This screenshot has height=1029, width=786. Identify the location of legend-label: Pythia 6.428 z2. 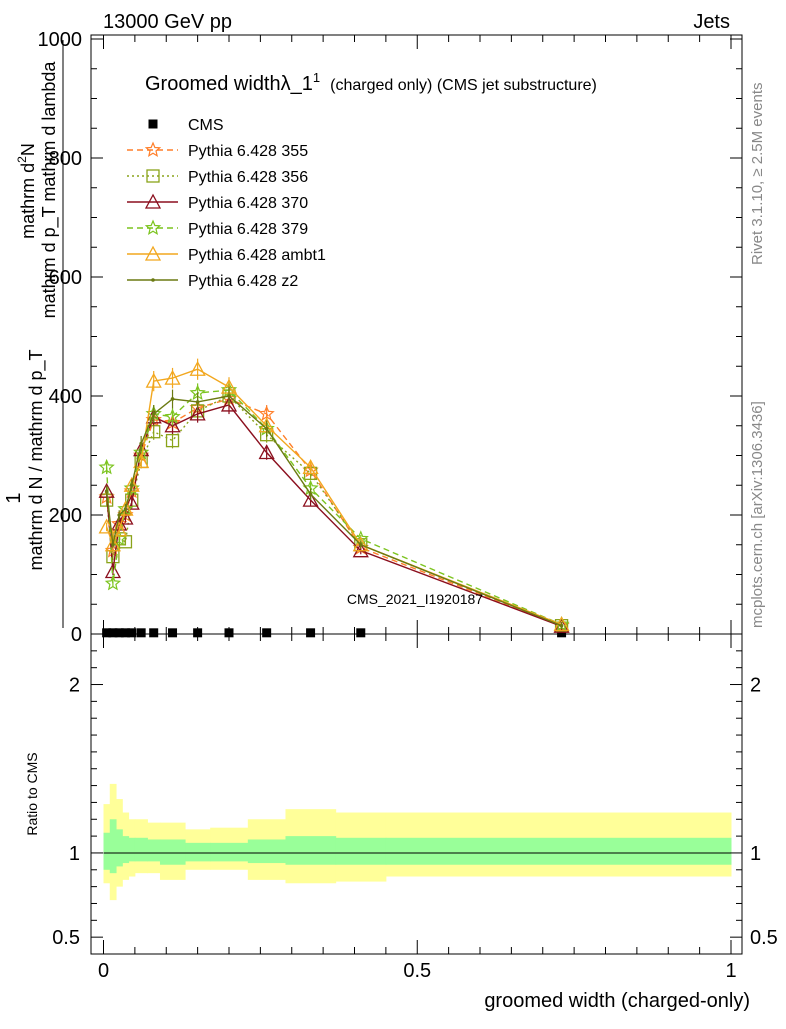
(243, 281).